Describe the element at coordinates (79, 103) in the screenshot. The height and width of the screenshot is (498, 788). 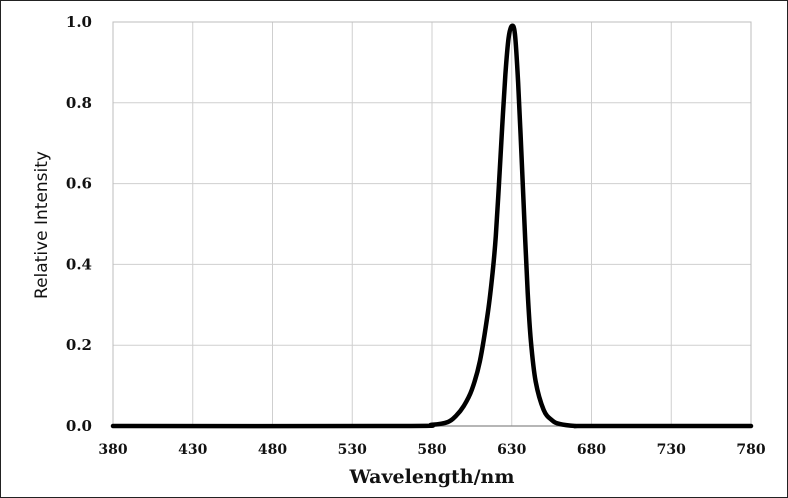
I see `y-tick-label: 0.8` at that location.